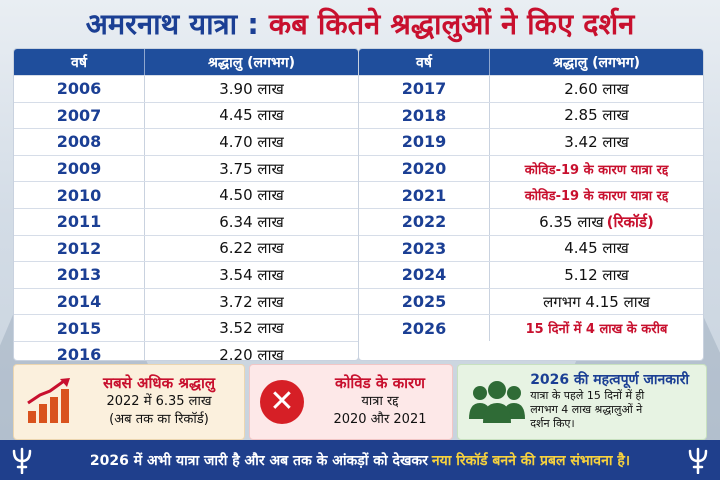 This screenshot has height=480, width=720. I want to click on table-row: 2008 4.70 लाख, so click(186, 141).